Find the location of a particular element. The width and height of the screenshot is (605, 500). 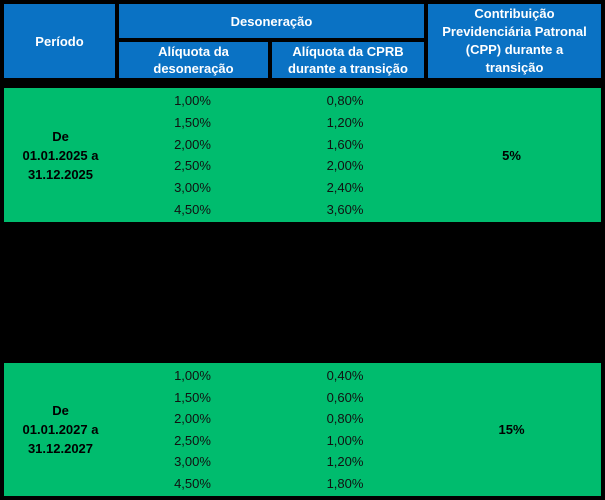

rate-value: 0,60% is located at coordinates (345, 397).